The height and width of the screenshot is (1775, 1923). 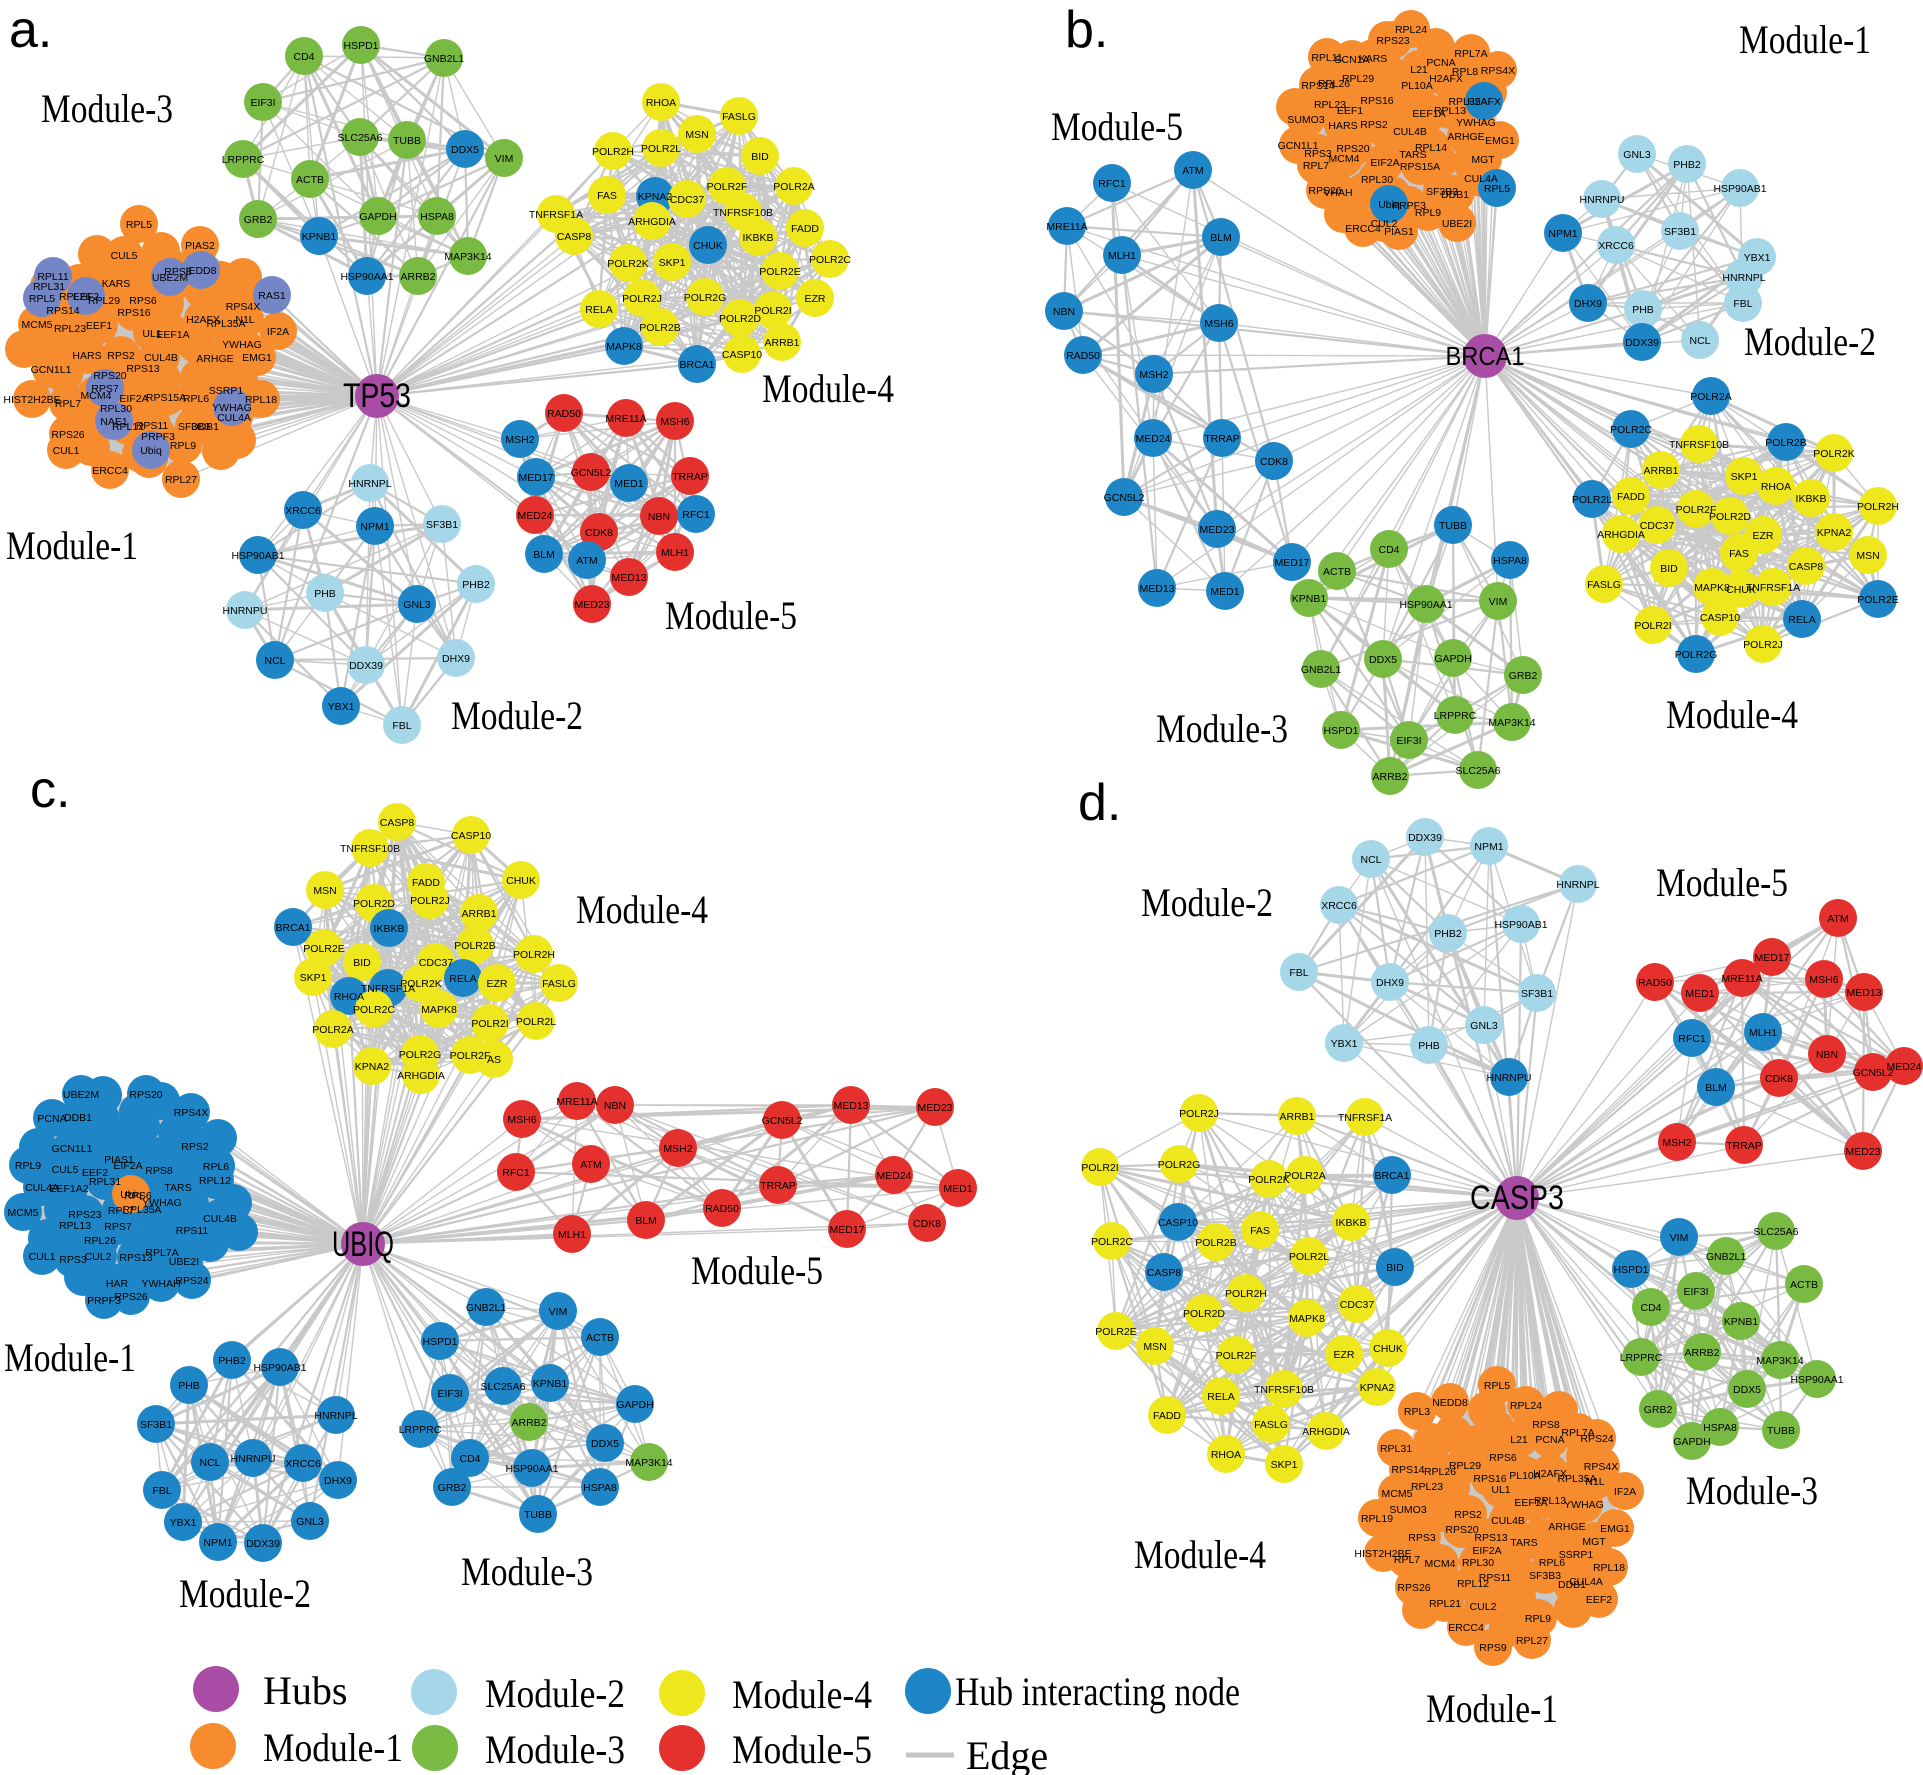 What do you see at coordinates (377, 217) in the screenshot?
I see `svg-text: GAPDH` at bounding box center [377, 217].